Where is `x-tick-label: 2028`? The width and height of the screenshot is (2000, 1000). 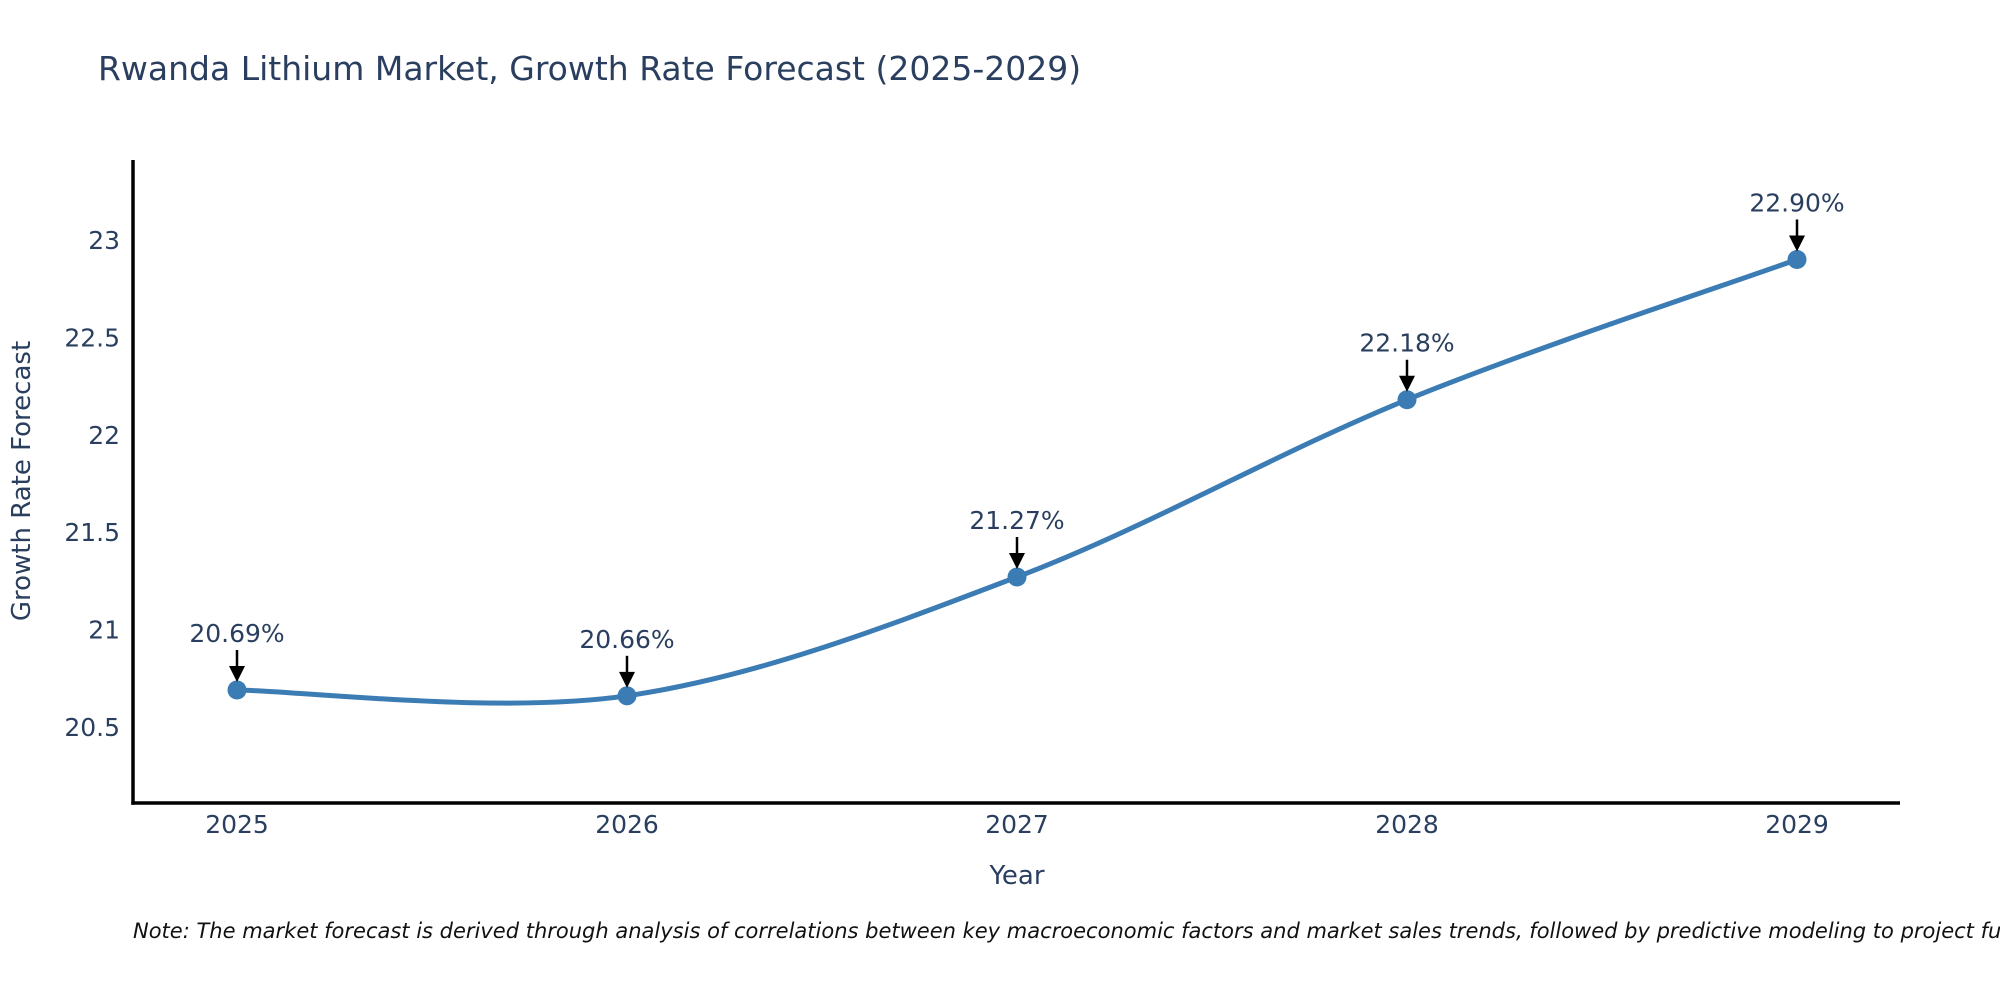
x-tick-label: 2028 is located at coordinates (1407, 824).